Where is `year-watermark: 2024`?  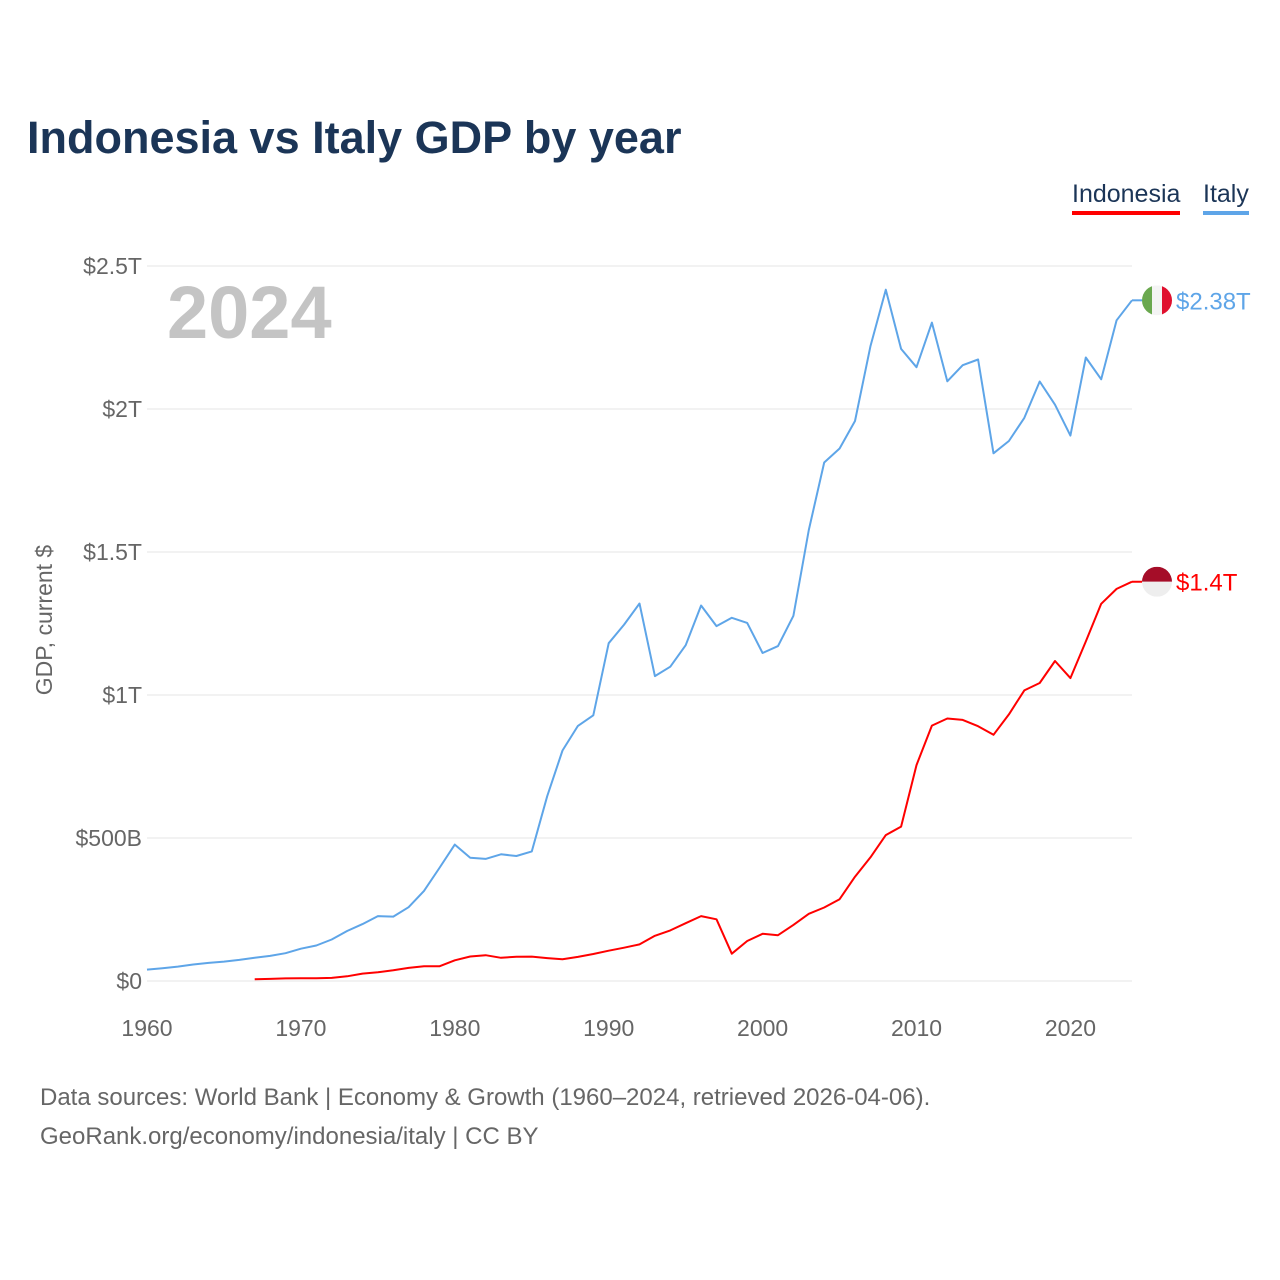
year-watermark: 2024 is located at coordinates (249, 312).